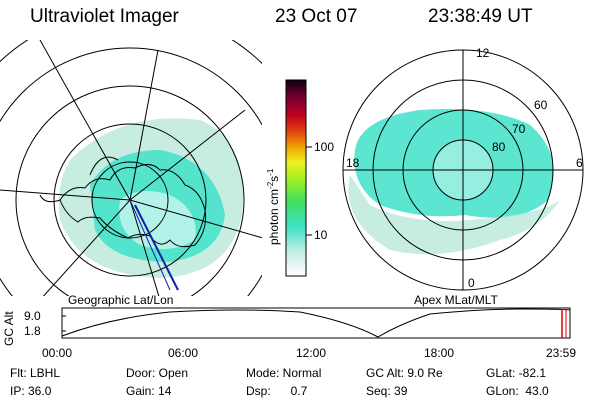 The image size is (600, 400). I want to click on orbit-track, so click(156, 247).